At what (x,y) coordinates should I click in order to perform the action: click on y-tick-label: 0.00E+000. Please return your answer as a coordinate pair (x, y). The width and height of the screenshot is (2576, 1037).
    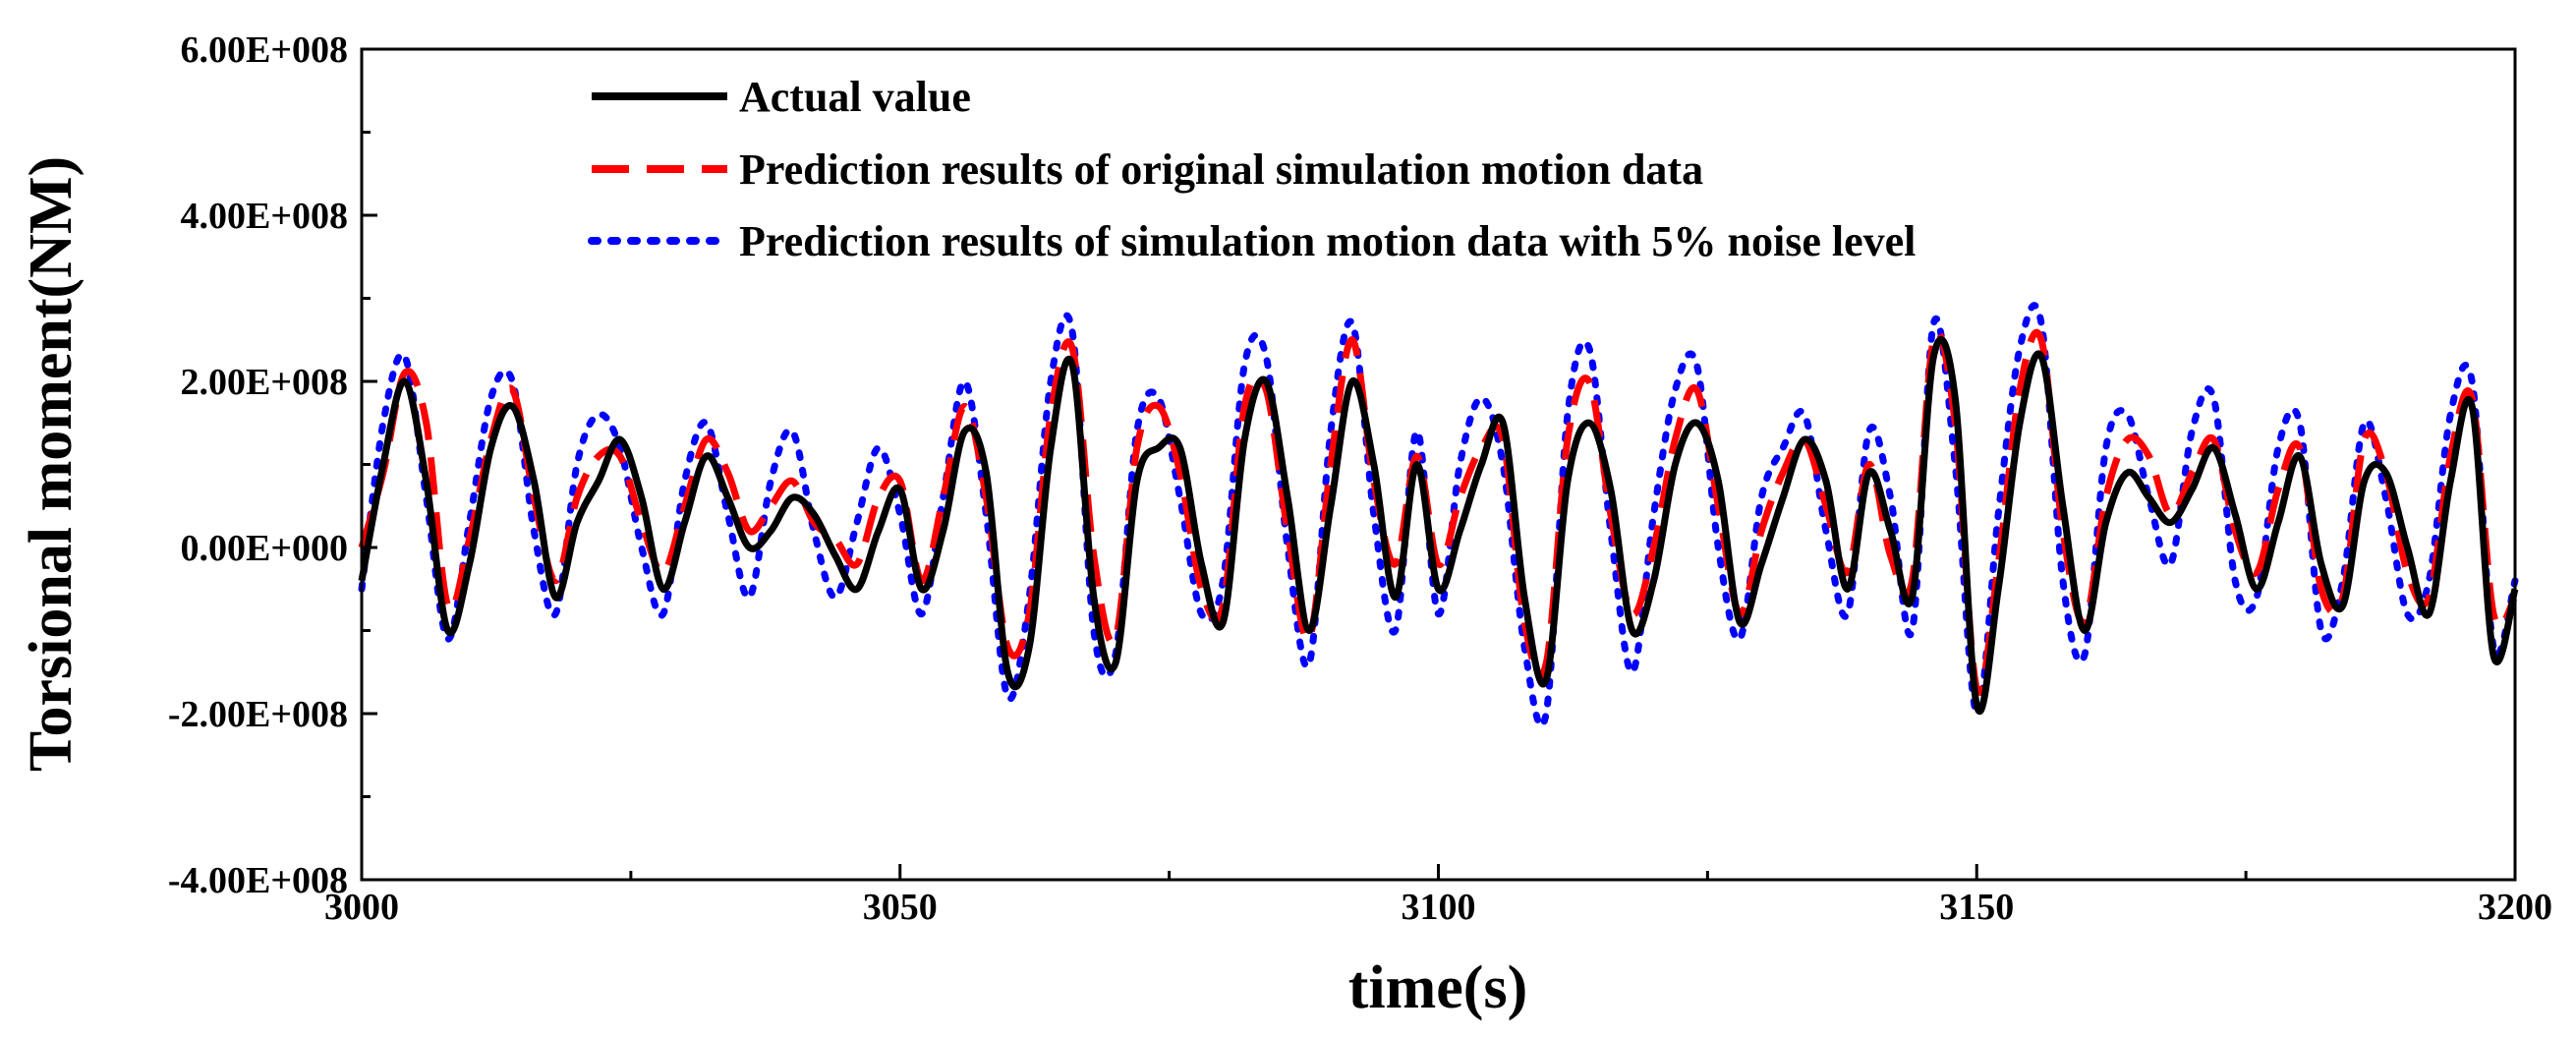
    Looking at the image, I should click on (265, 548).